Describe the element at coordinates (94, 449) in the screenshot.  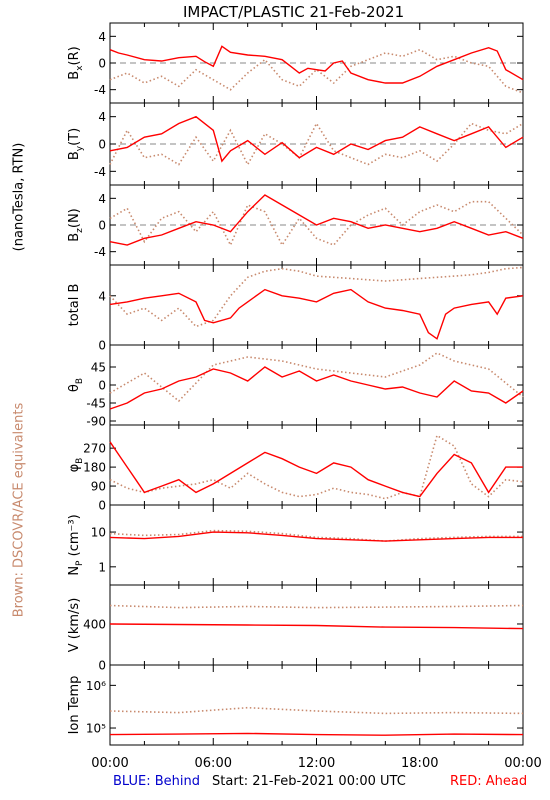
I see `y-tick-label: 270` at that location.